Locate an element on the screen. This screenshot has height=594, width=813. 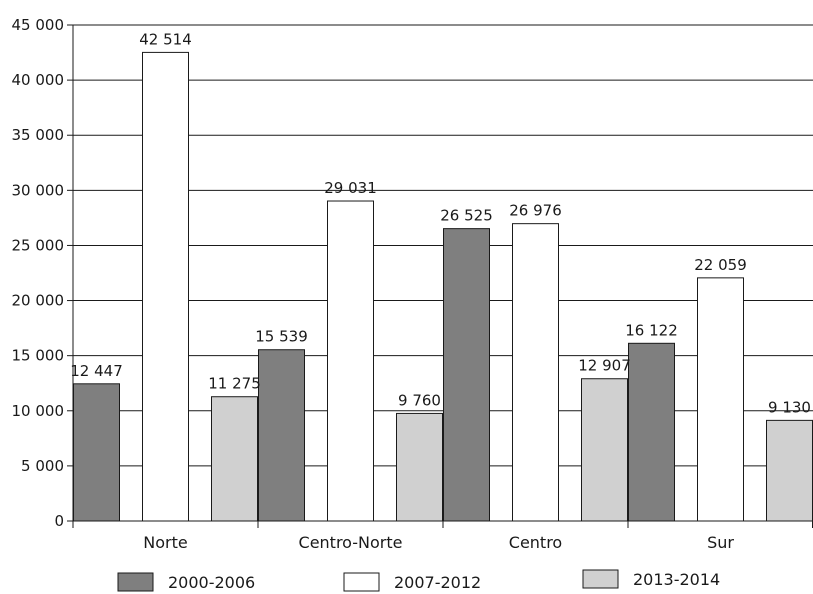
legend-label: 2013-2014 is located at coordinates (676, 579).